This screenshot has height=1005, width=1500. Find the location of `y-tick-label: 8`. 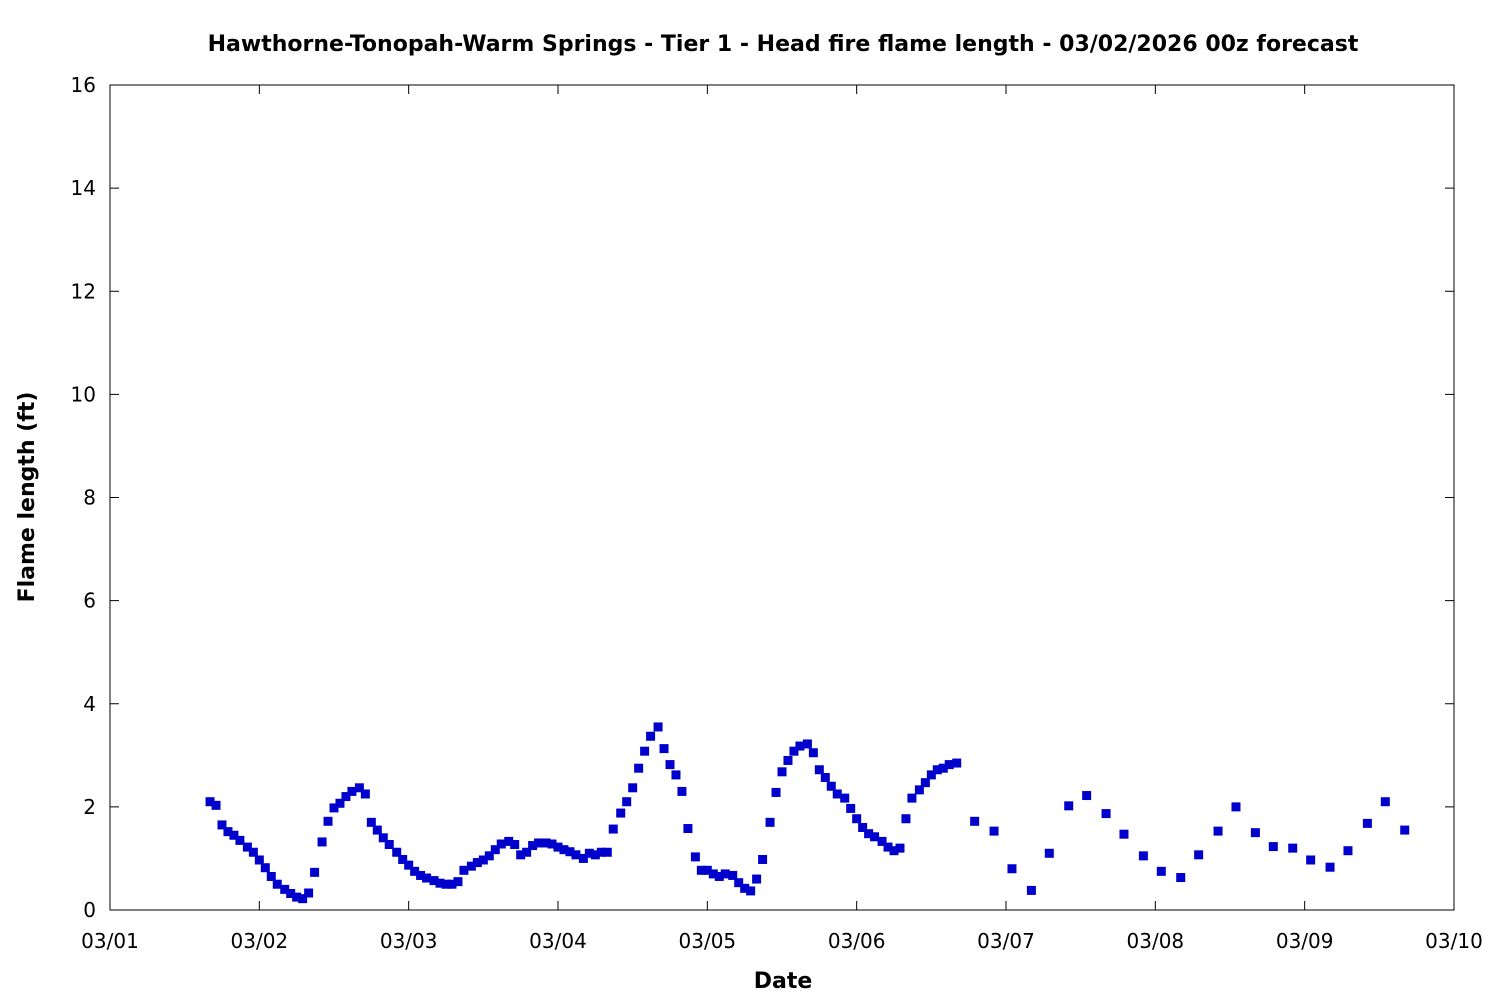

y-tick-label: 8 is located at coordinates (89, 498).